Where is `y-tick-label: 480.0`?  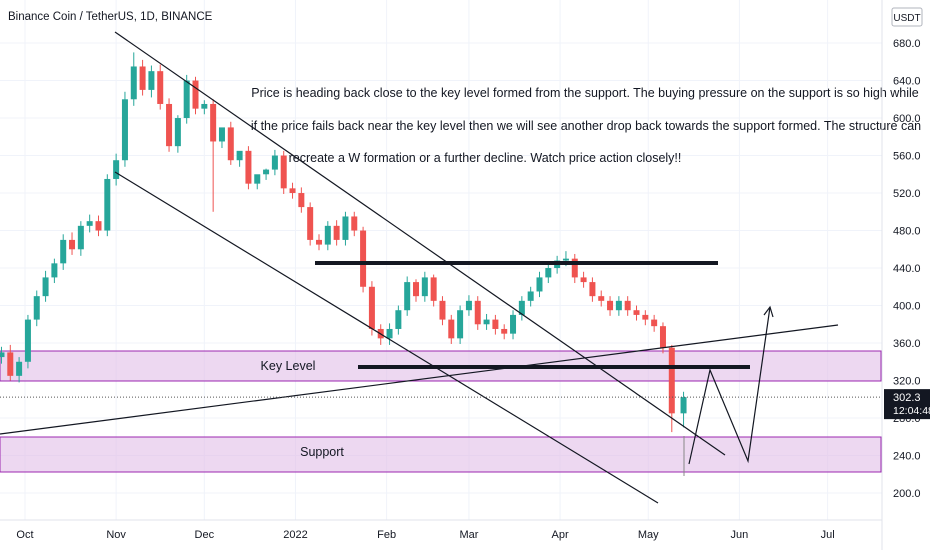 y-tick-label: 480.0 is located at coordinates (907, 232).